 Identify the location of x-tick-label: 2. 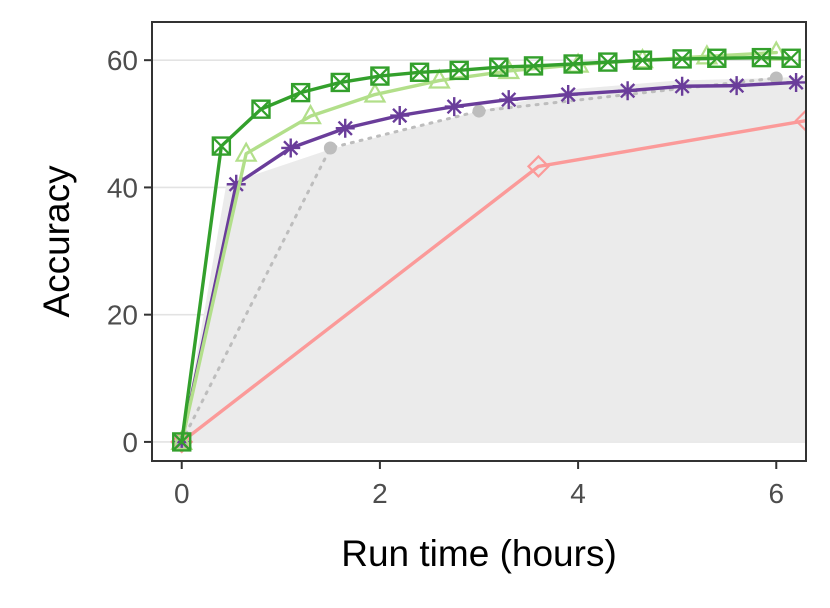
(380, 493).